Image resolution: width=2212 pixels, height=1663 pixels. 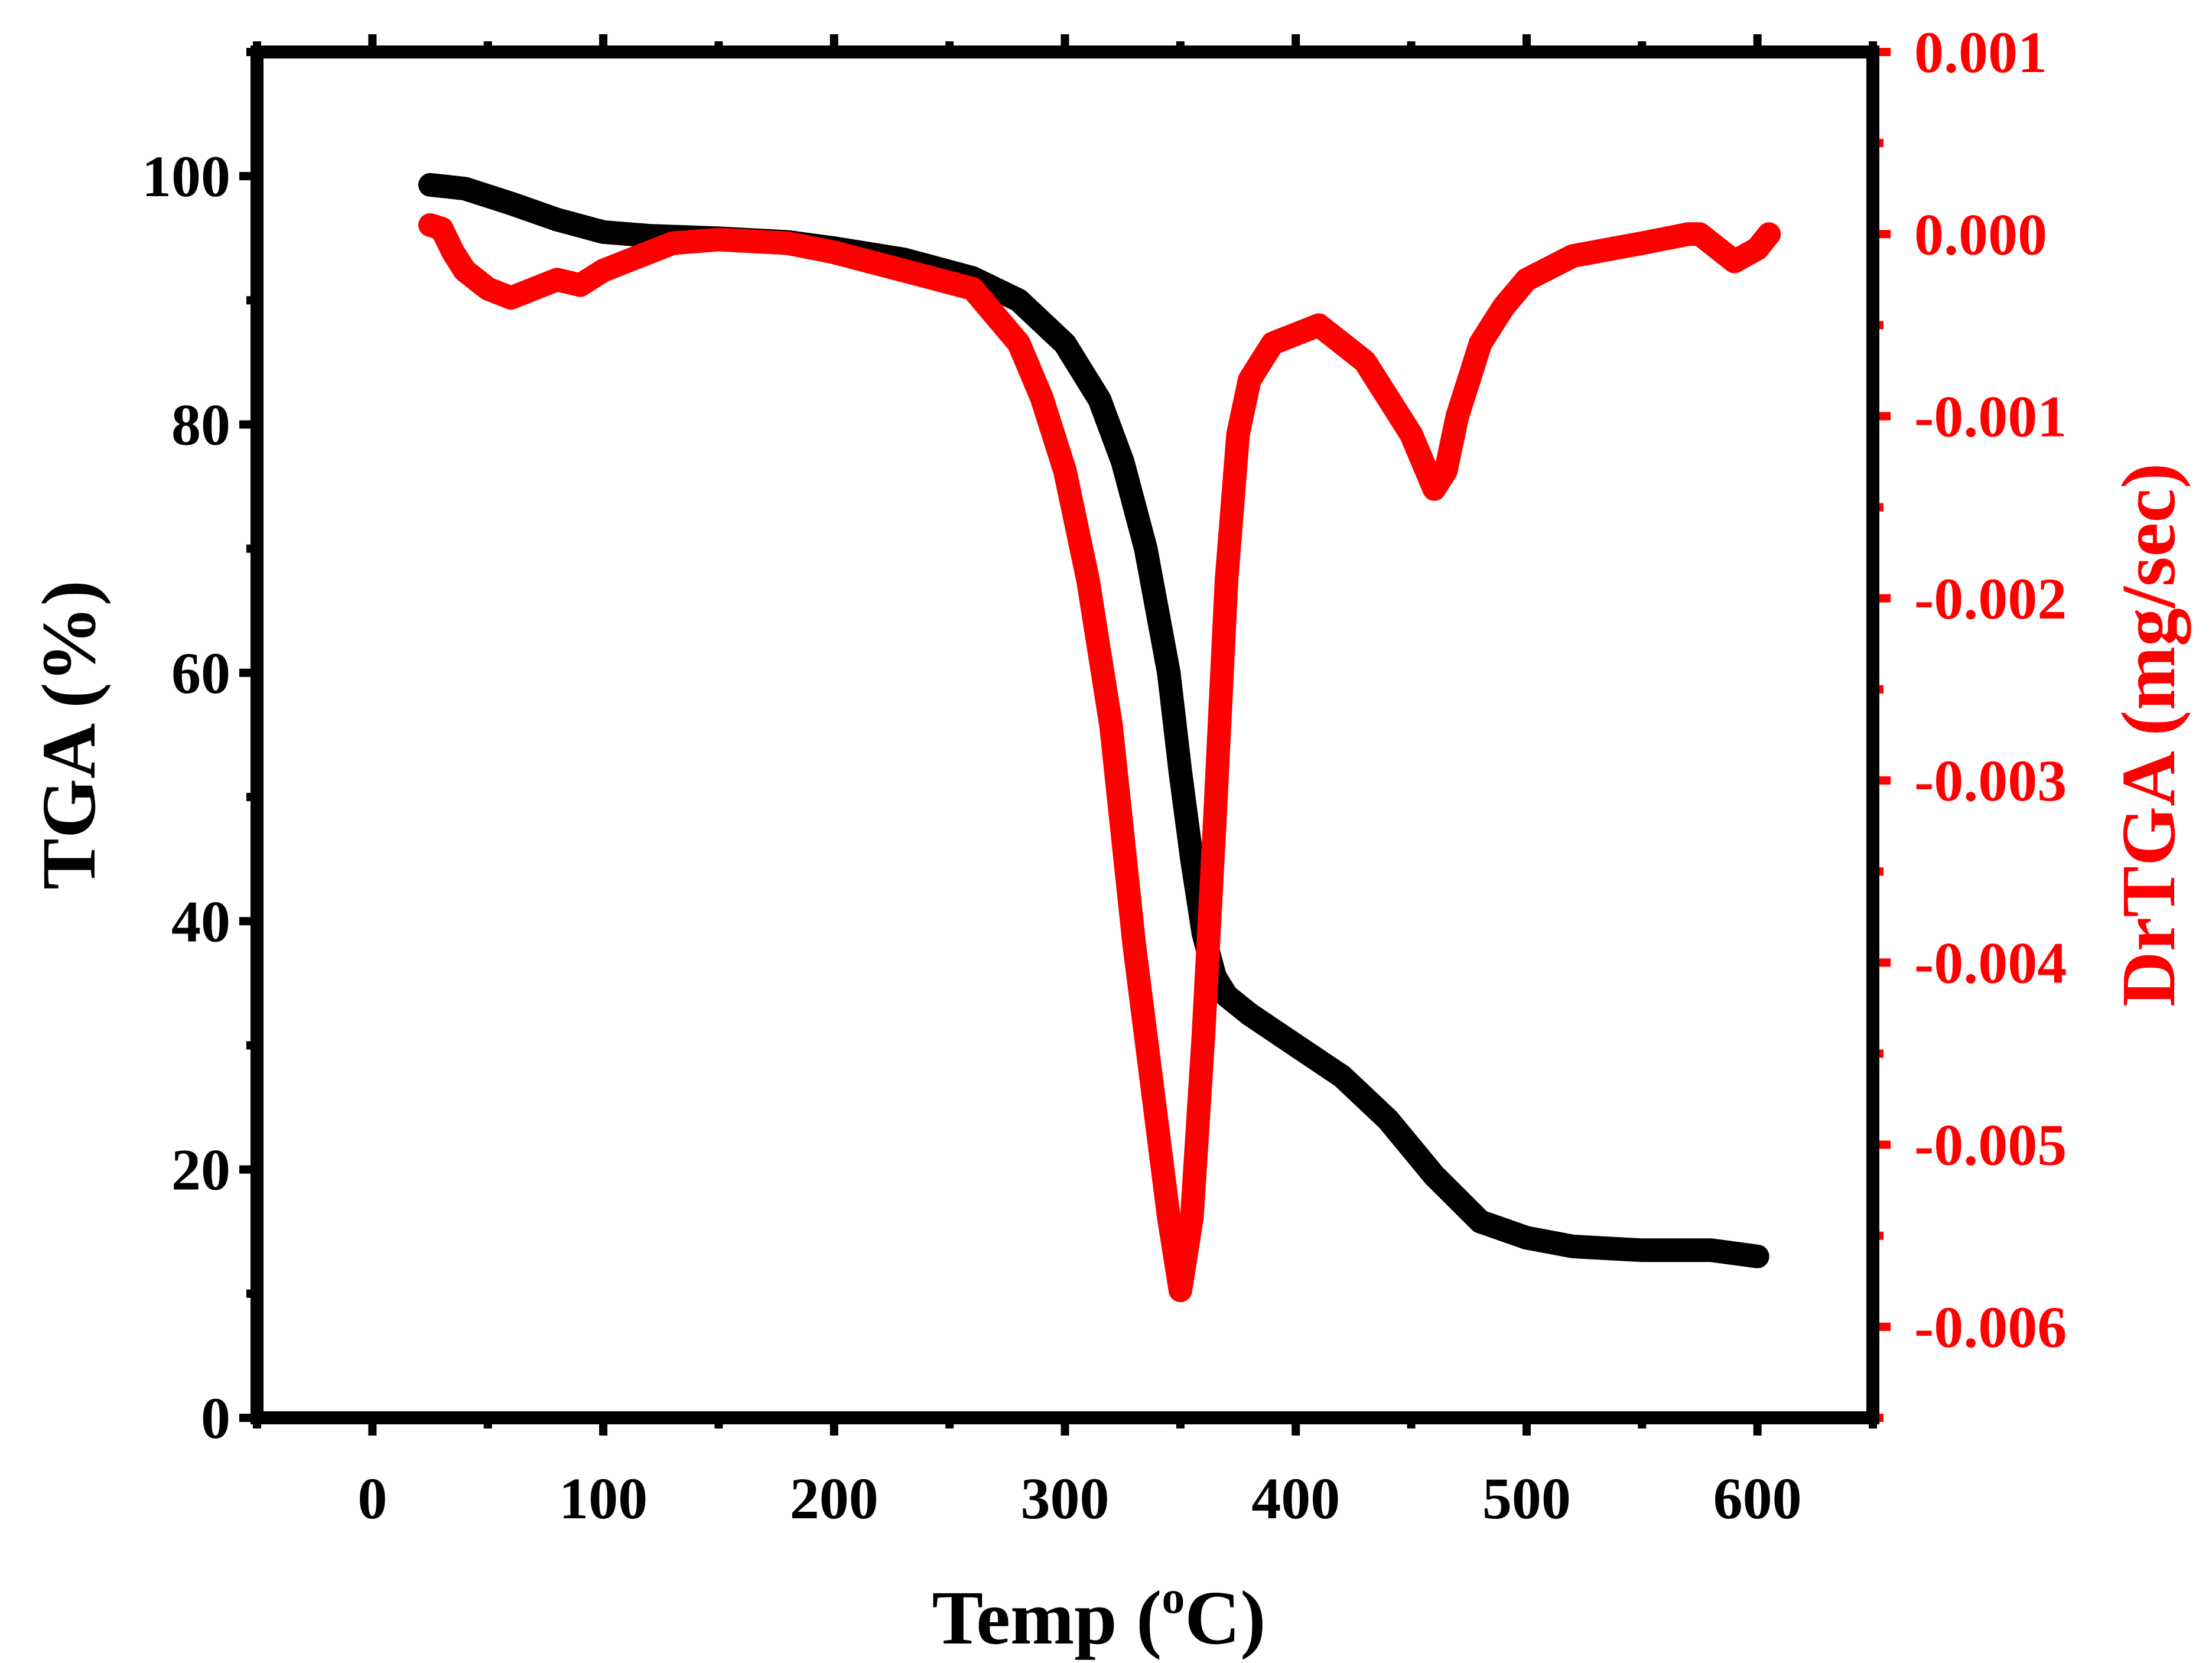 What do you see at coordinates (1099, 1616) in the screenshot?
I see `x-axis-title: Temp (oC)` at bounding box center [1099, 1616].